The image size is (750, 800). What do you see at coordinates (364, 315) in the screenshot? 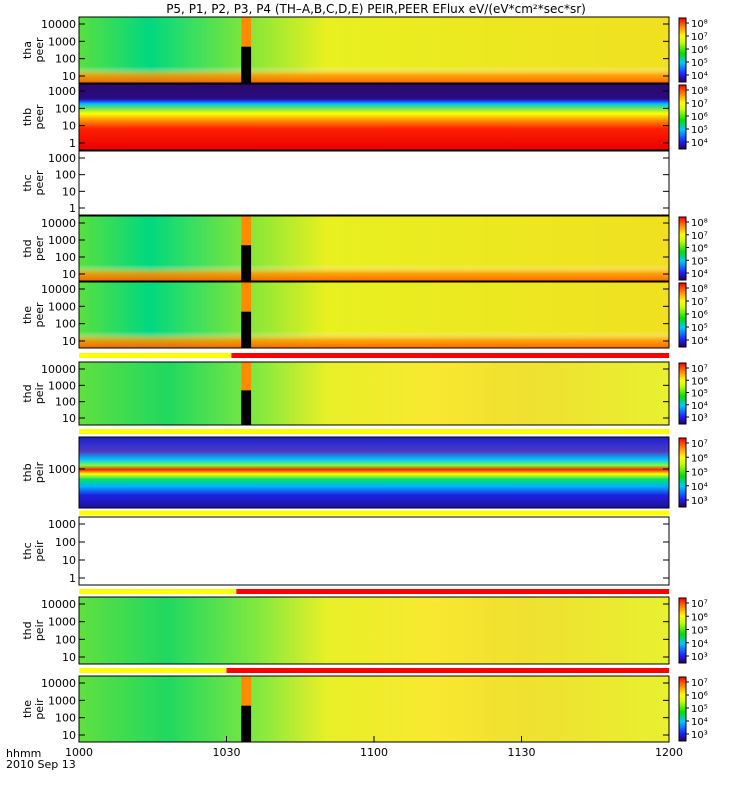
I see `panel-the-peer: the peer 10 100 1000 10000 10⁴ 10⁵ 10⁶ 10⁷ 10⁸` at bounding box center [364, 315].